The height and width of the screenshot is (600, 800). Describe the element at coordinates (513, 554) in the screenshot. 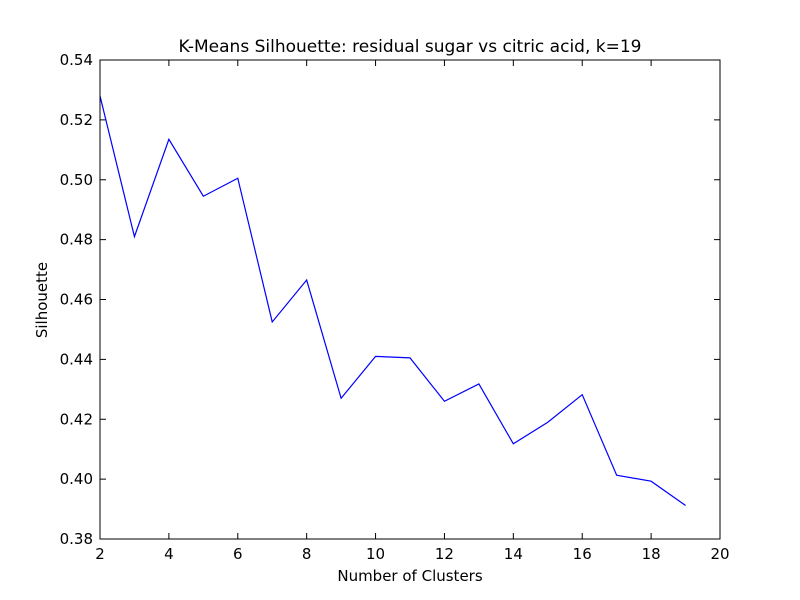

I see `x-tick-label: 14` at that location.